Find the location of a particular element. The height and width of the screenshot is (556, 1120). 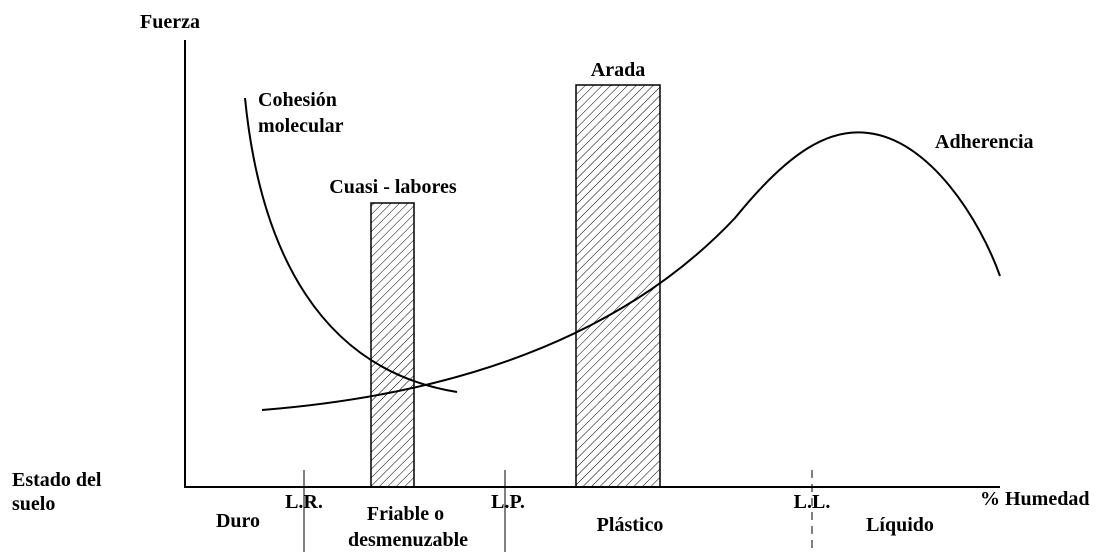

state-label-line: Friable o is located at coordinates (405, 514).